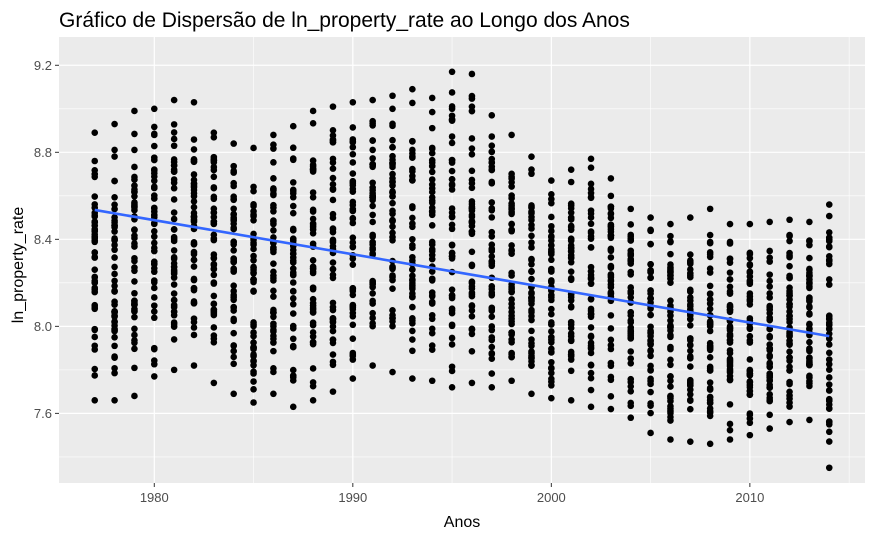 The height and width of the screenshot is (540, 875). Describe the element at coordinates (43, 152) in the screenshot. I see `y-tick-label: 8.8` at that location.